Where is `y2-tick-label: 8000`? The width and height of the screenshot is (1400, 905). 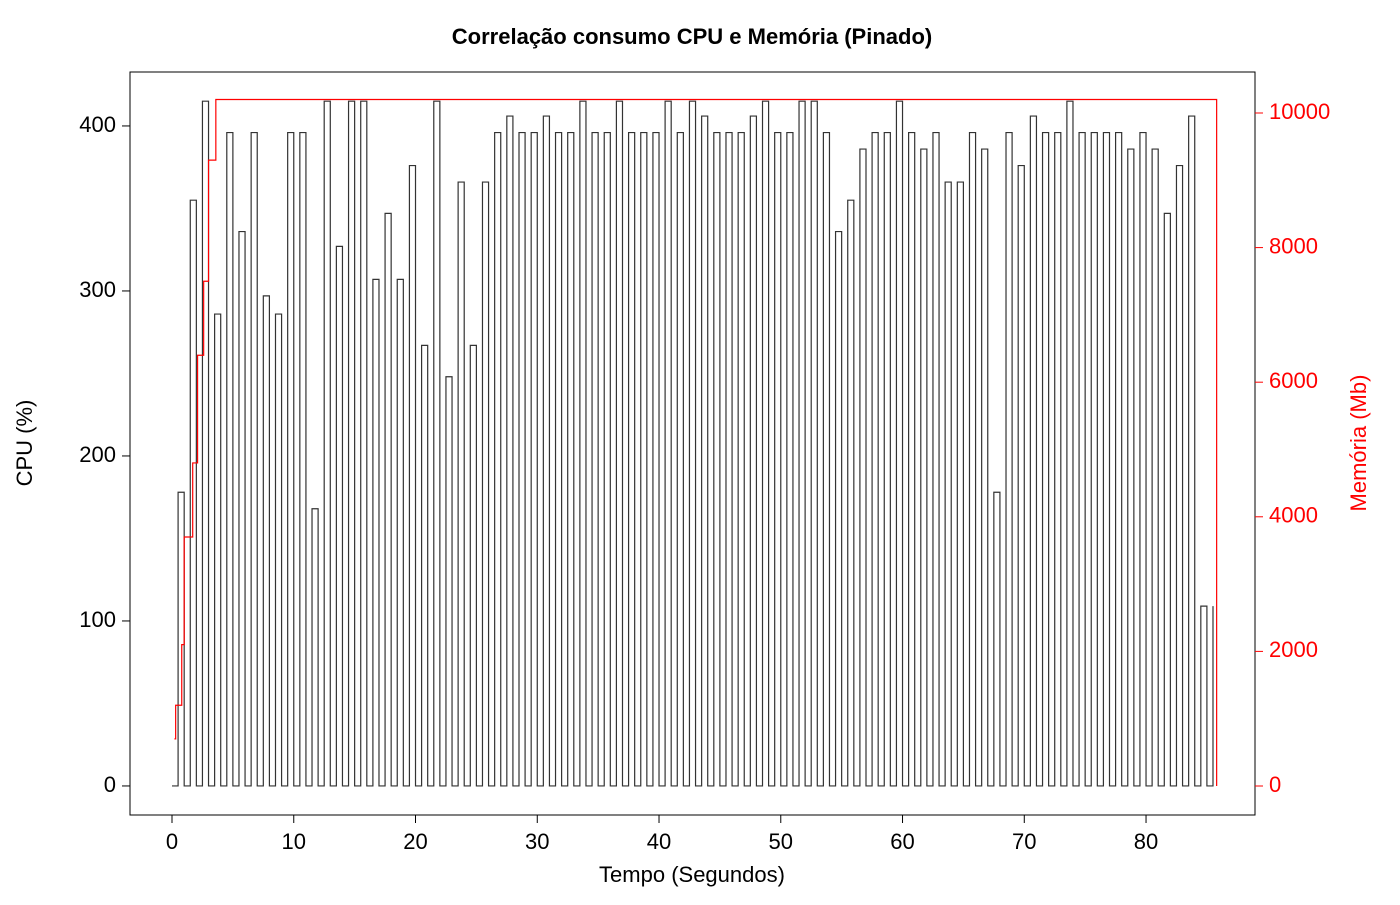
y2-tick-label: 8000 is located at coordinates (1293, 245).